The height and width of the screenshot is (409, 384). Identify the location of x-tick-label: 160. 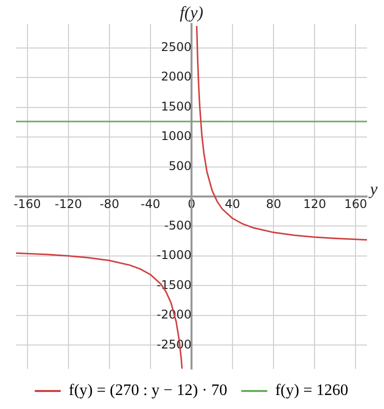
(356, 203).